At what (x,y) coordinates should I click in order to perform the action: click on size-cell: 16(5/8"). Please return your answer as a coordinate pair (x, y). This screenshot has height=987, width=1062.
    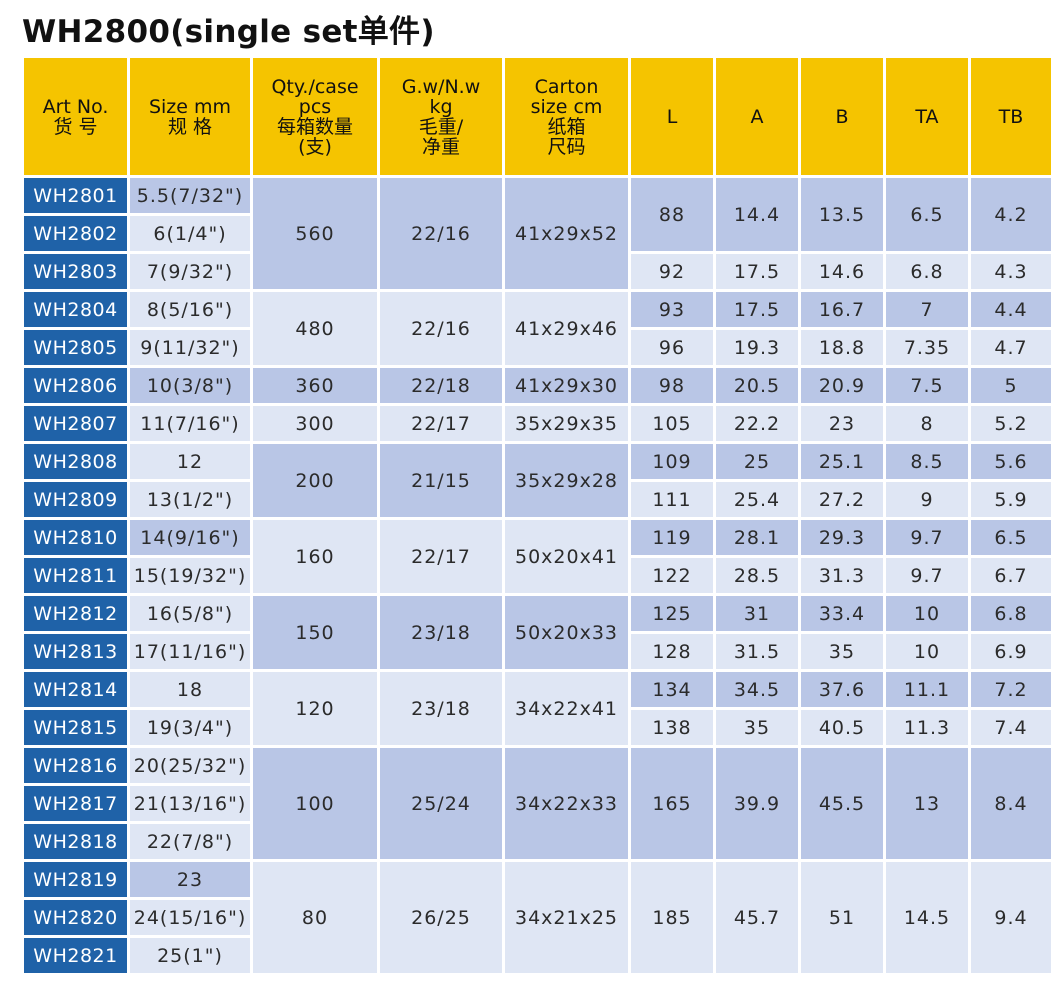
    Looking at the image, I should click on (190, 613).